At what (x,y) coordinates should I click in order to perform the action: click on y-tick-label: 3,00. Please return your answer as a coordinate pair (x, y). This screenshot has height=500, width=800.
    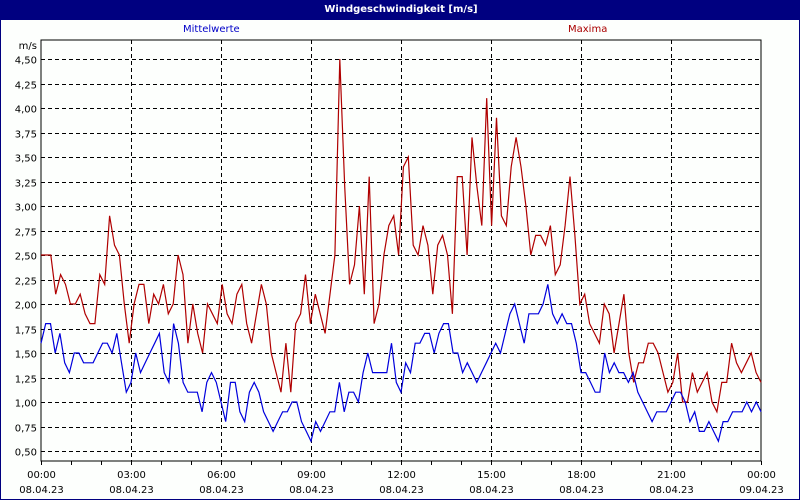
    Looking at the image, I should click on (26, 208).